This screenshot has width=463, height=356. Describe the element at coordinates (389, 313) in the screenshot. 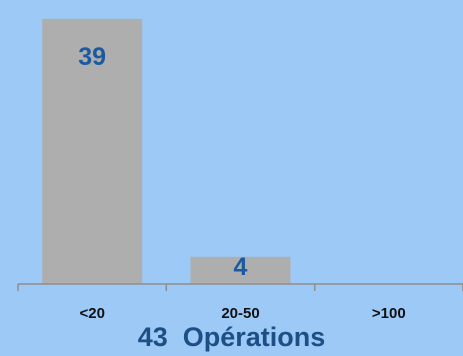

I see `x-tick-label-2: >100` at that location.